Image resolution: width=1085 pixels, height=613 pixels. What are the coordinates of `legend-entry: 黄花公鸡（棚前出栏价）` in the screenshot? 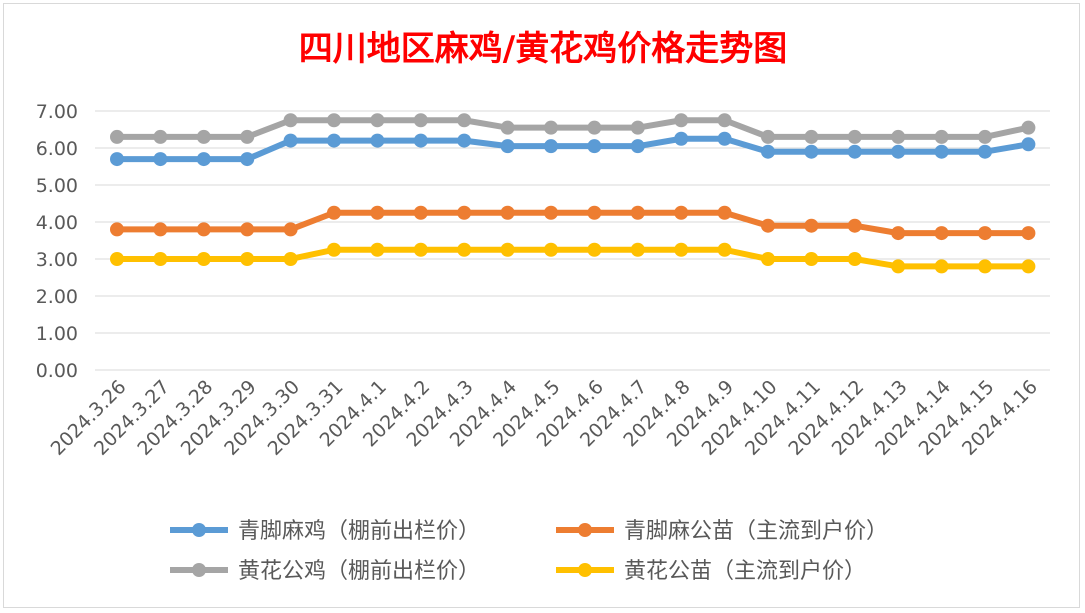 It's located at (325, 571).